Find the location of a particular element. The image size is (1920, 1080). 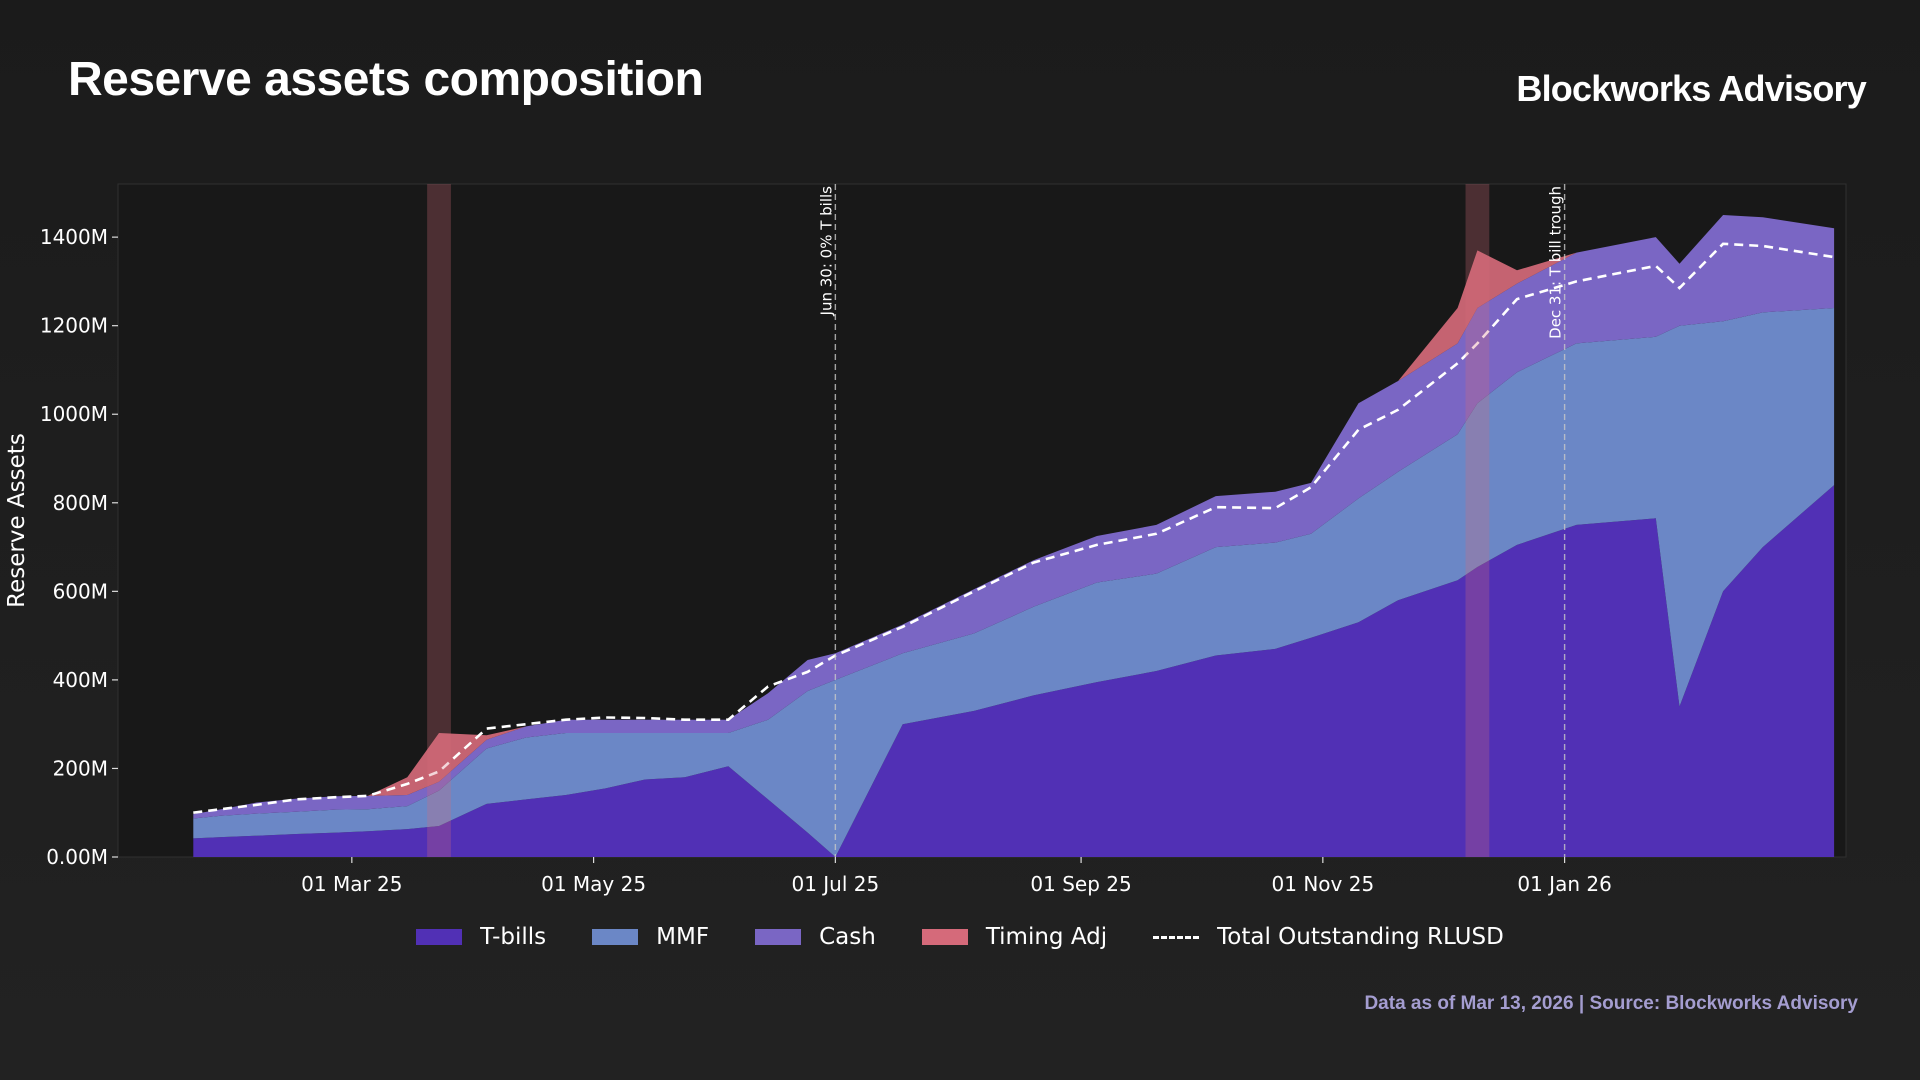

x-tick-label: 01 Jan 26 is located at coordinates (1564, 884).